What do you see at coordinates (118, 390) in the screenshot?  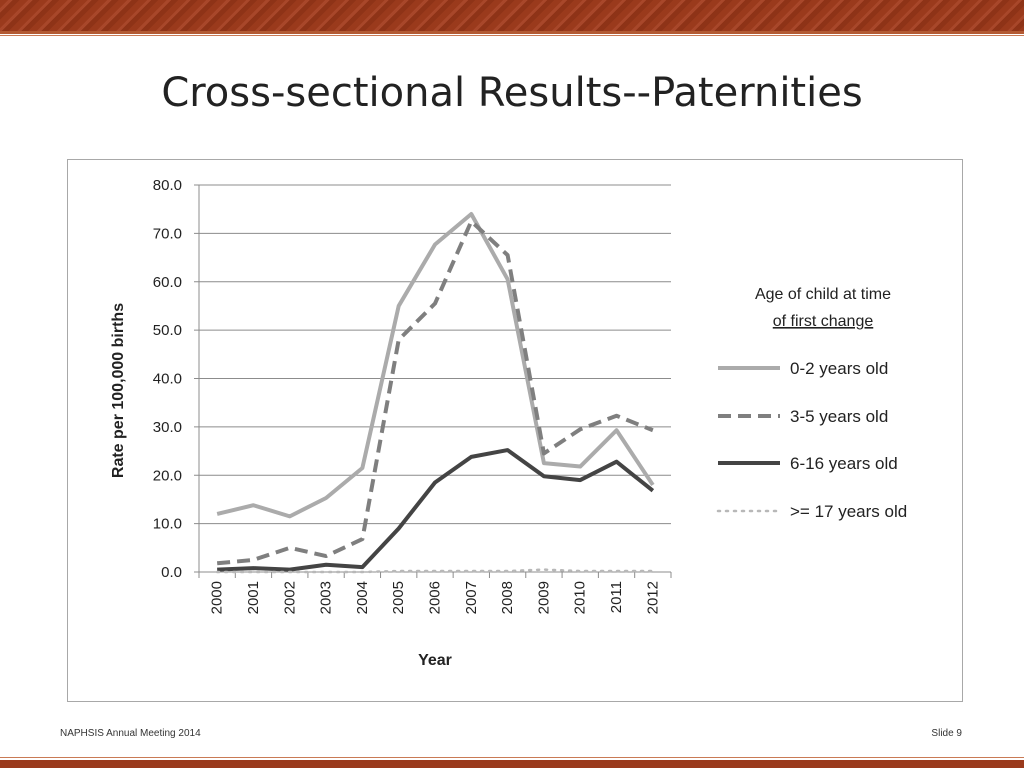 I see `y-axis-title: Rate per 100,000 births` at bounding box center [118, 390].